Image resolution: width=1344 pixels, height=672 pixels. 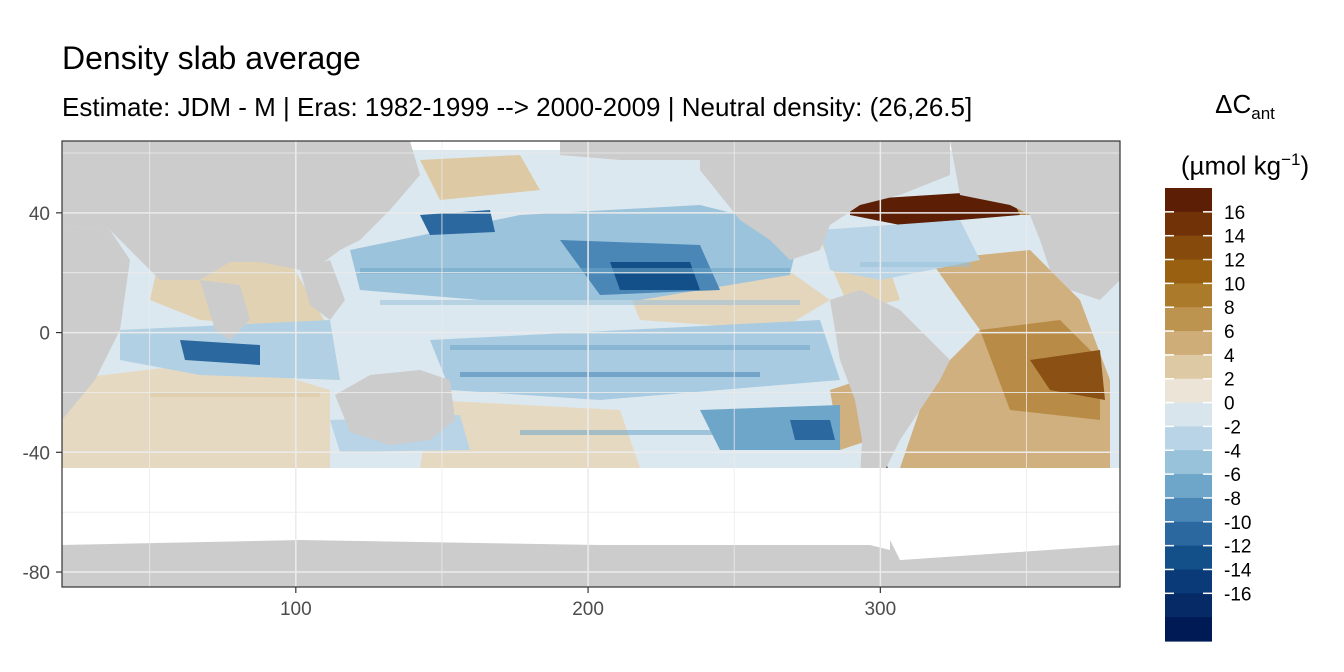 What do you see at coordinates (1237, 523) in the screenshot?
I see `colorbar-label: -10` at bounding box center [1237, 523].